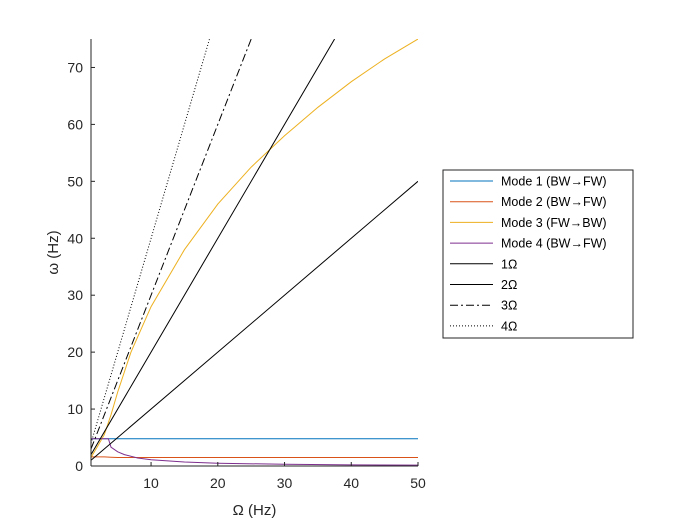 The image size is (700, 525). What do you see at coordinates (418, 483) in the screenshot?
I see `x-tick-label: 50` at bounding box center [418, 483].